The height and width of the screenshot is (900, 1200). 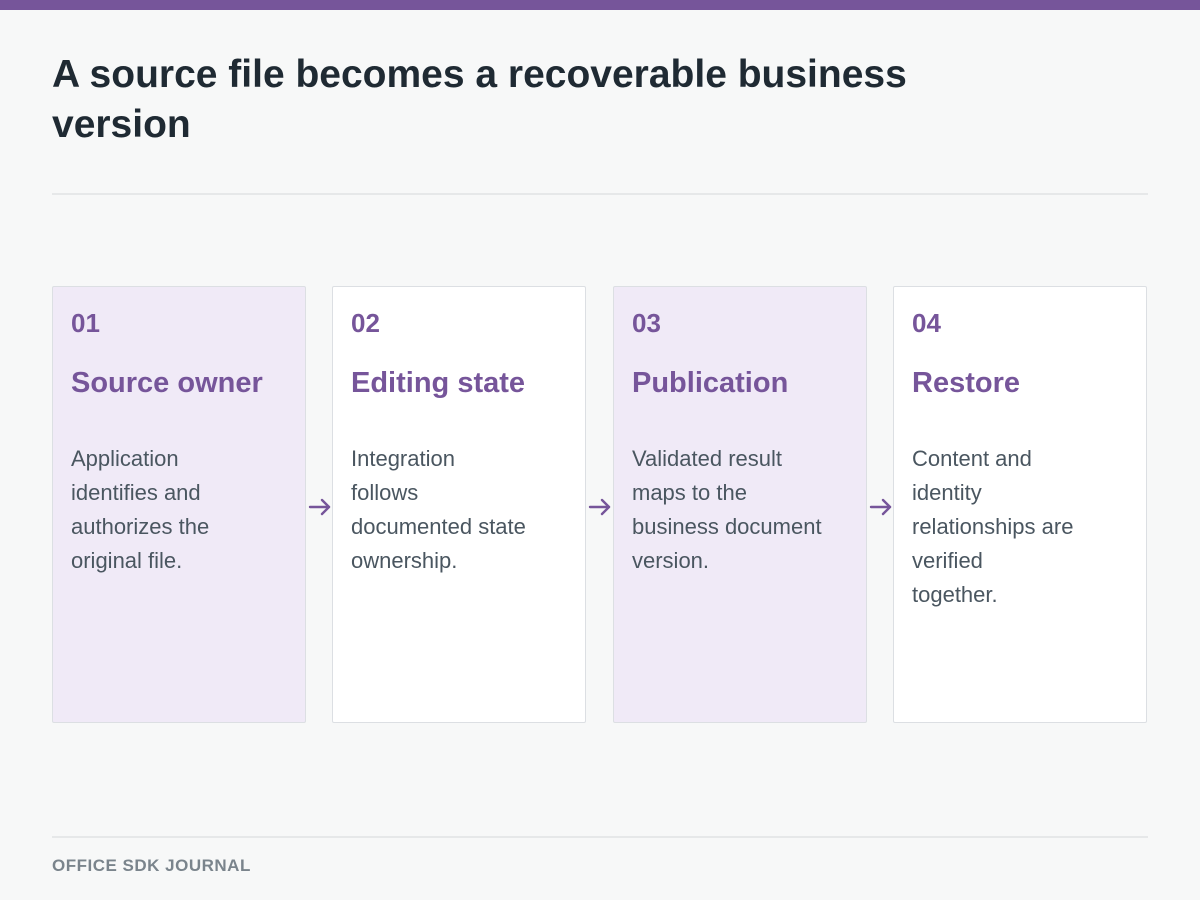 What do you see at coordinates (972, 458) in the screenshot?
I see `step-description-line: Content and` at bounding box center [972, 458].